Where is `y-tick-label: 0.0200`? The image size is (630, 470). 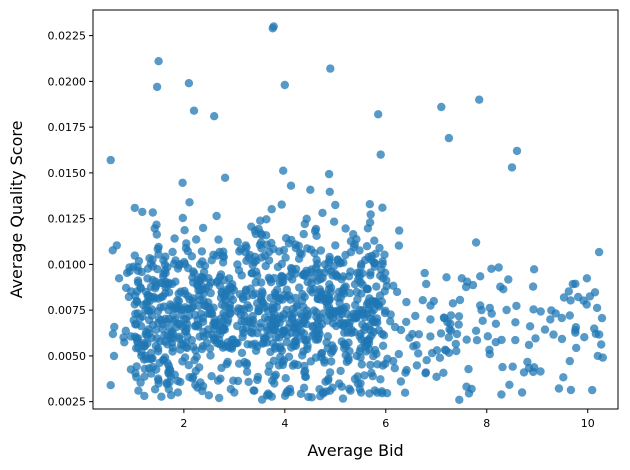
y-tick-label: 0.0200 is located at coordinates (67, 81).